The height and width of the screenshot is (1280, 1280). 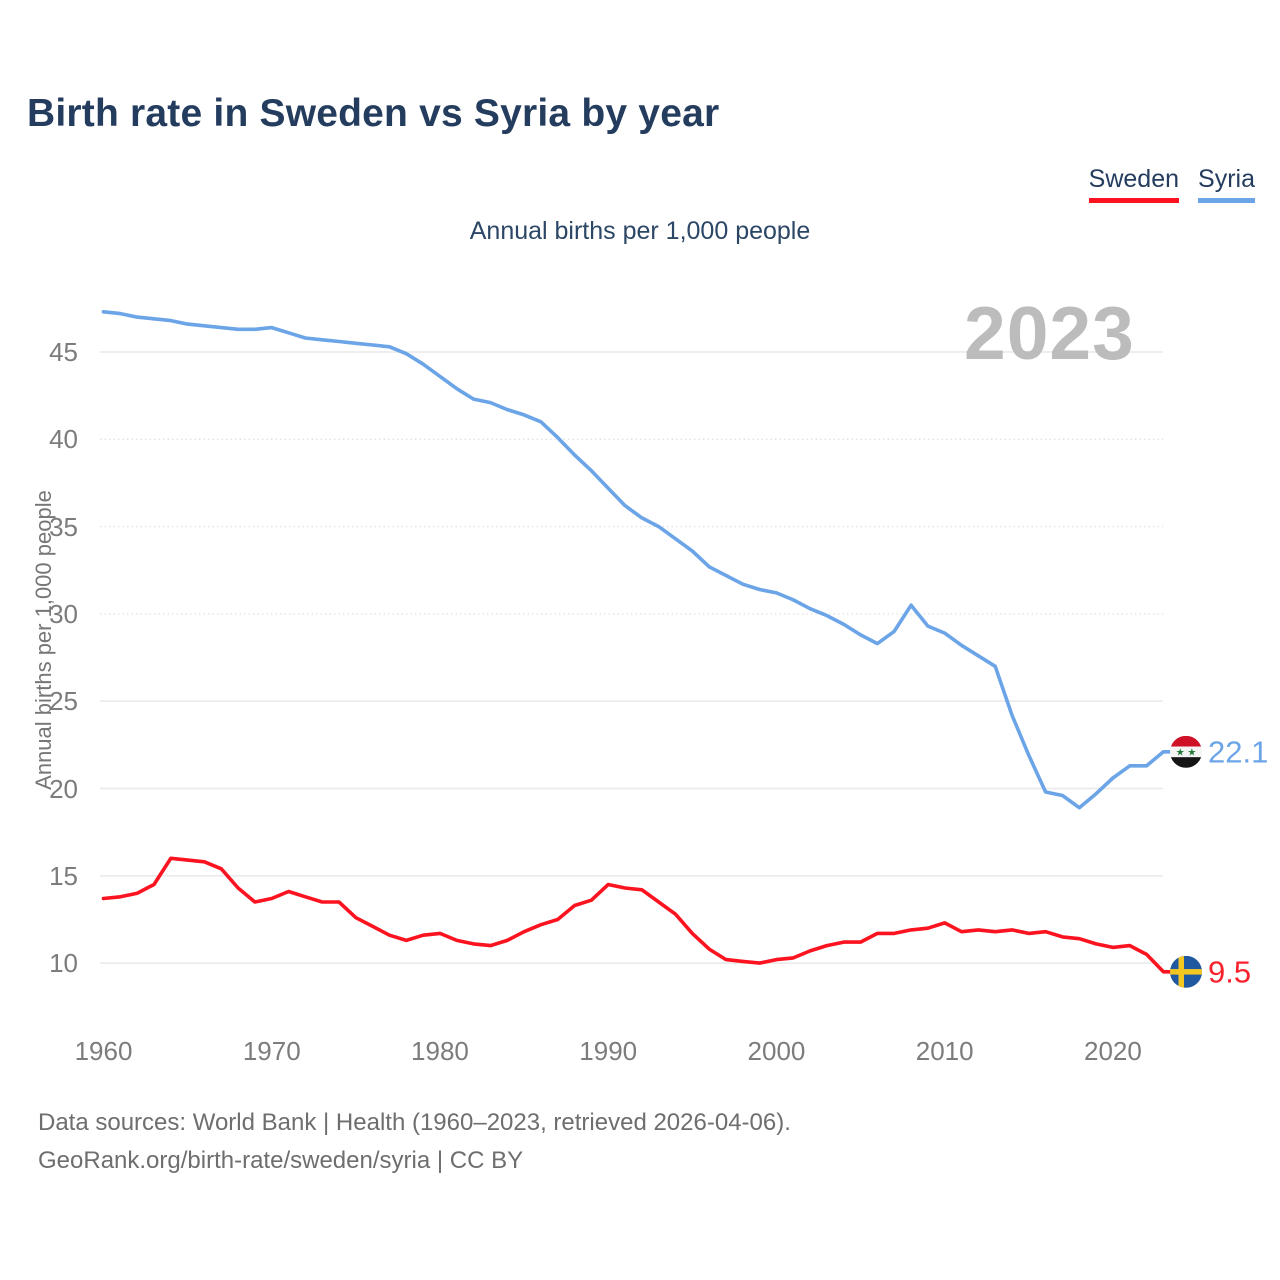 I want to click on x-tick-label: 2010, so click(x=944, y=1051).